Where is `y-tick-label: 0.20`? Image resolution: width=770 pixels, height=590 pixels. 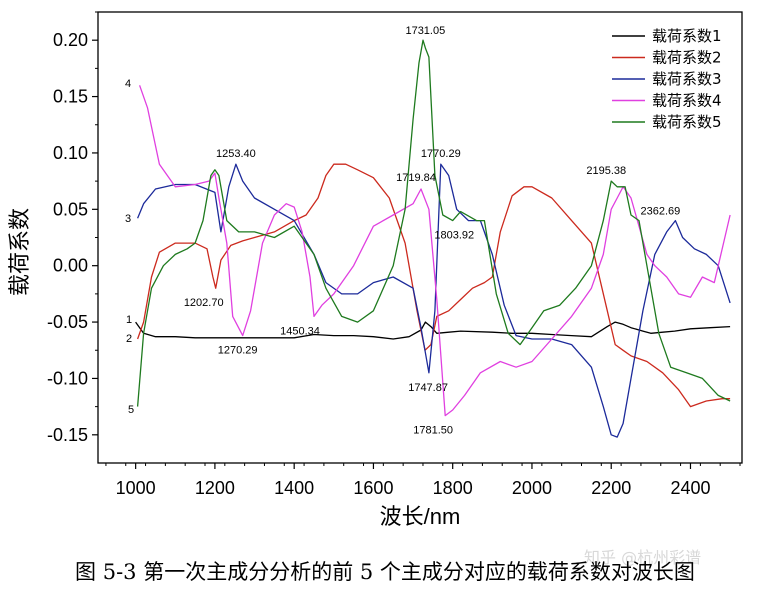
y-tick-label: 0.20 is located at coordinates (70, 40).